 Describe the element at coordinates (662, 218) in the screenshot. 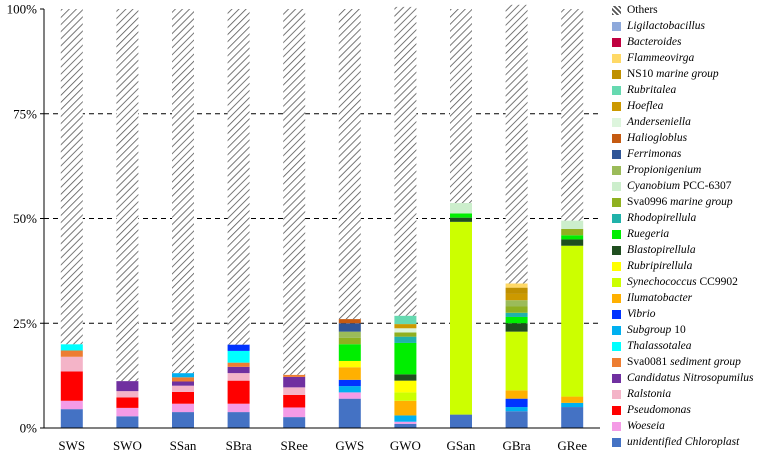

I see `legend-label: Rhodopirellula` at that location.